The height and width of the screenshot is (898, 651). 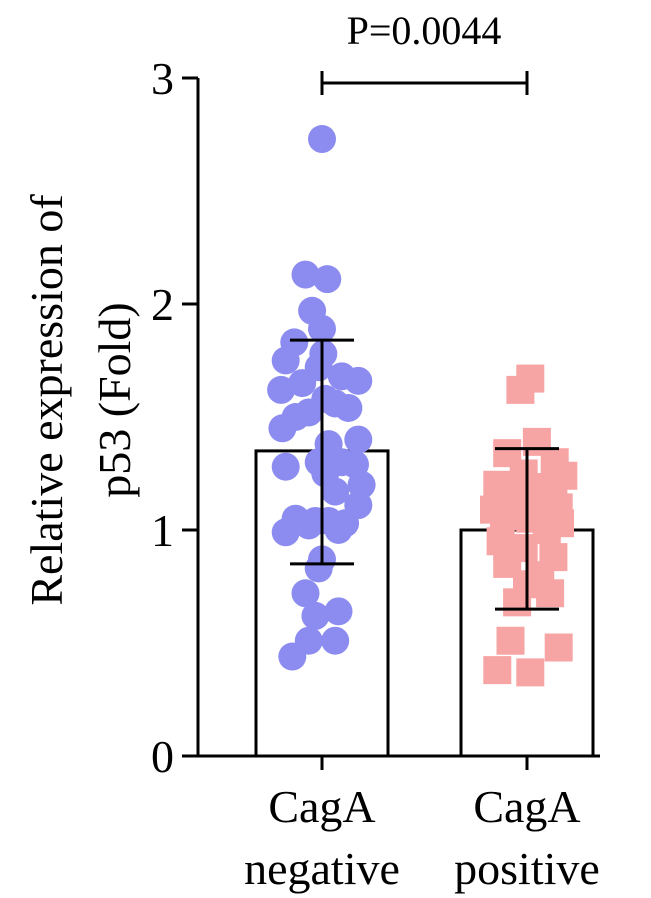 I want to click on errorbars-layer, so click(x=424, y=474).